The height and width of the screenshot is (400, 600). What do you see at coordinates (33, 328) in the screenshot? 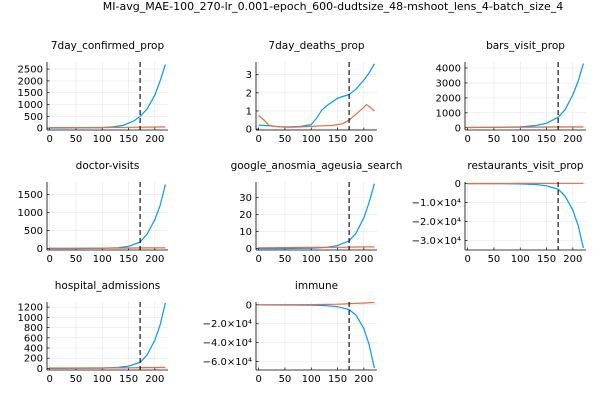
I see `y-tick-label: 800` at bounding box center [33, 328].